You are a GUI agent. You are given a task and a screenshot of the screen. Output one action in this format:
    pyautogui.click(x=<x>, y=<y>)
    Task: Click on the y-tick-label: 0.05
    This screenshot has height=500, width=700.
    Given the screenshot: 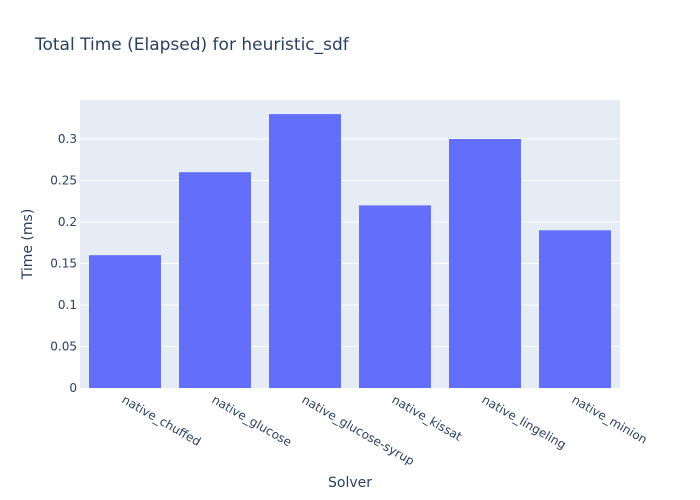 What is the action you would take?
    pyautogui.click(x=63, y=347)
    